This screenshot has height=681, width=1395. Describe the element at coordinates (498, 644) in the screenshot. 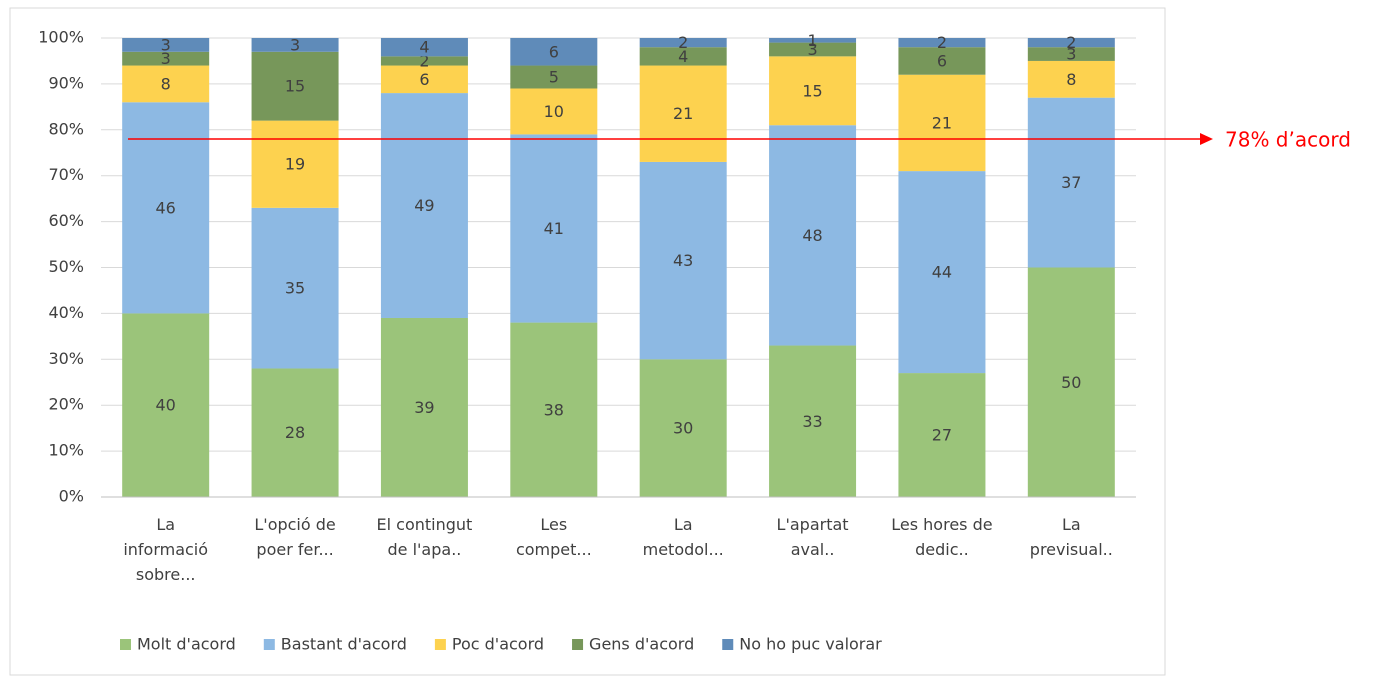

I see `legend-label: Poc d'acord` at that location.